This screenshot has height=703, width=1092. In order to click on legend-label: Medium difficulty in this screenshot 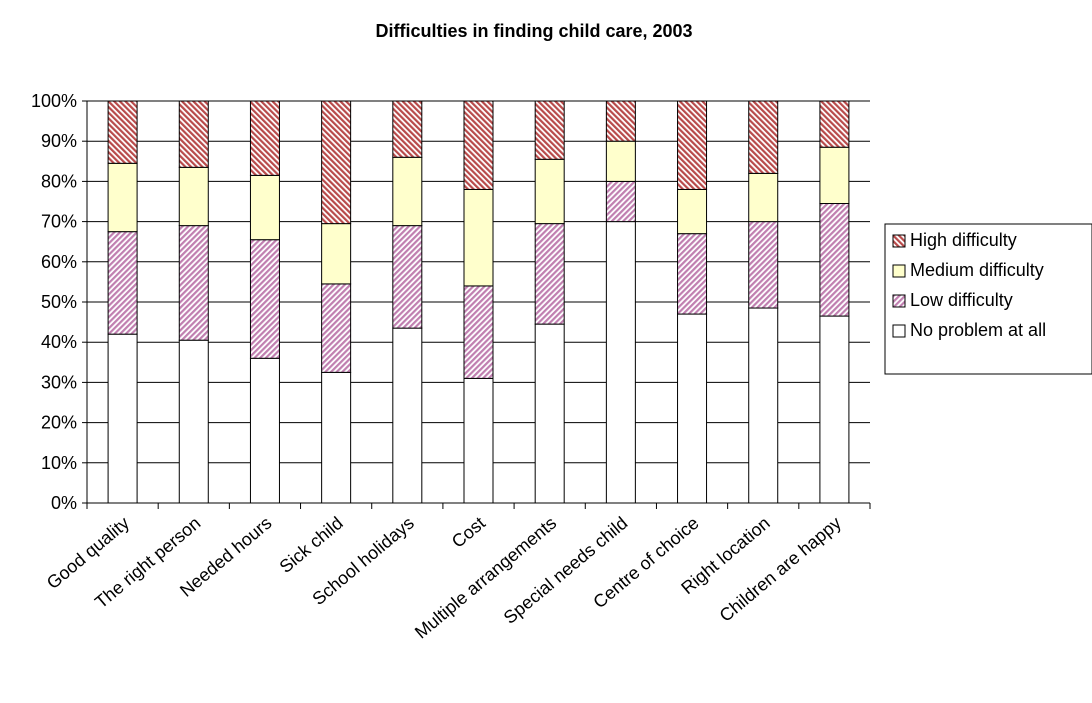, I will do `click(977, 270)`.